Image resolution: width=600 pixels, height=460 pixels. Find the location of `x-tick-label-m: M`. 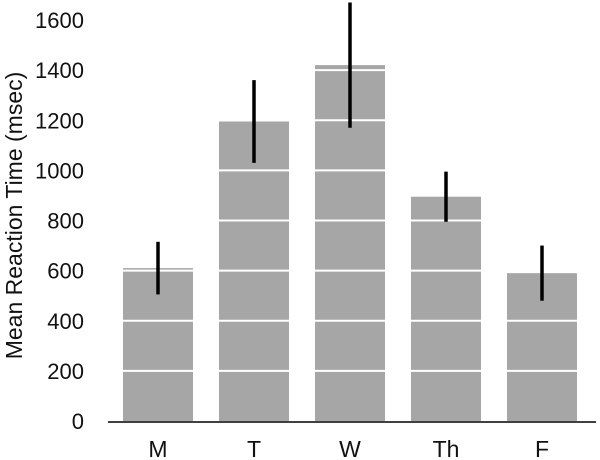

x-tick-label-m: M is located at coordinates (157, 448).